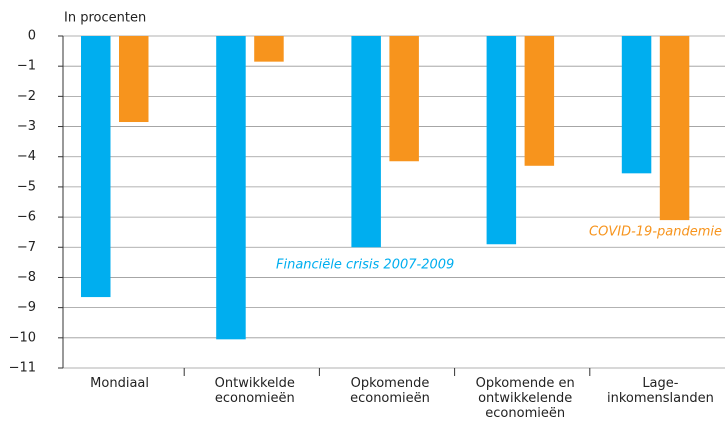 This screenshot has height=427, width=725. I want to click on y-axis-label: In procenten, so click(105, 18).